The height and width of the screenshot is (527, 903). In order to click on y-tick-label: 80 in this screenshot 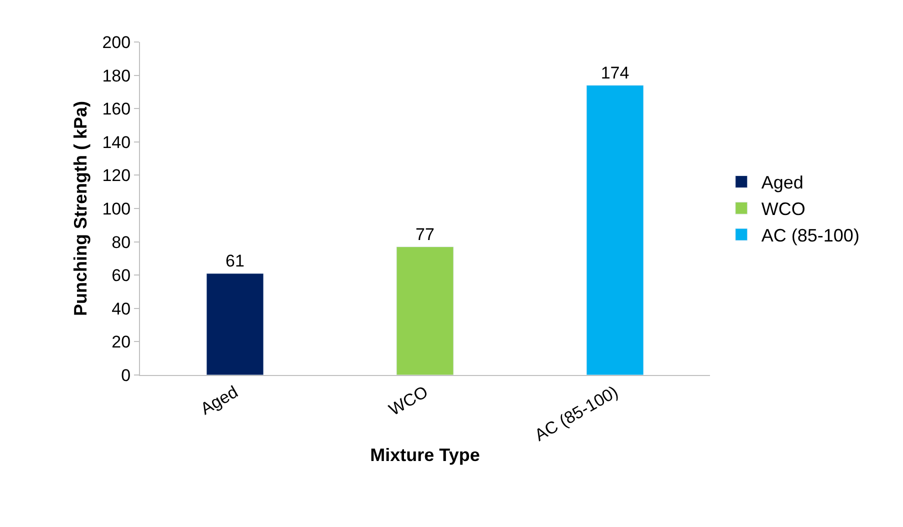, I will do `click(121, 242)`.